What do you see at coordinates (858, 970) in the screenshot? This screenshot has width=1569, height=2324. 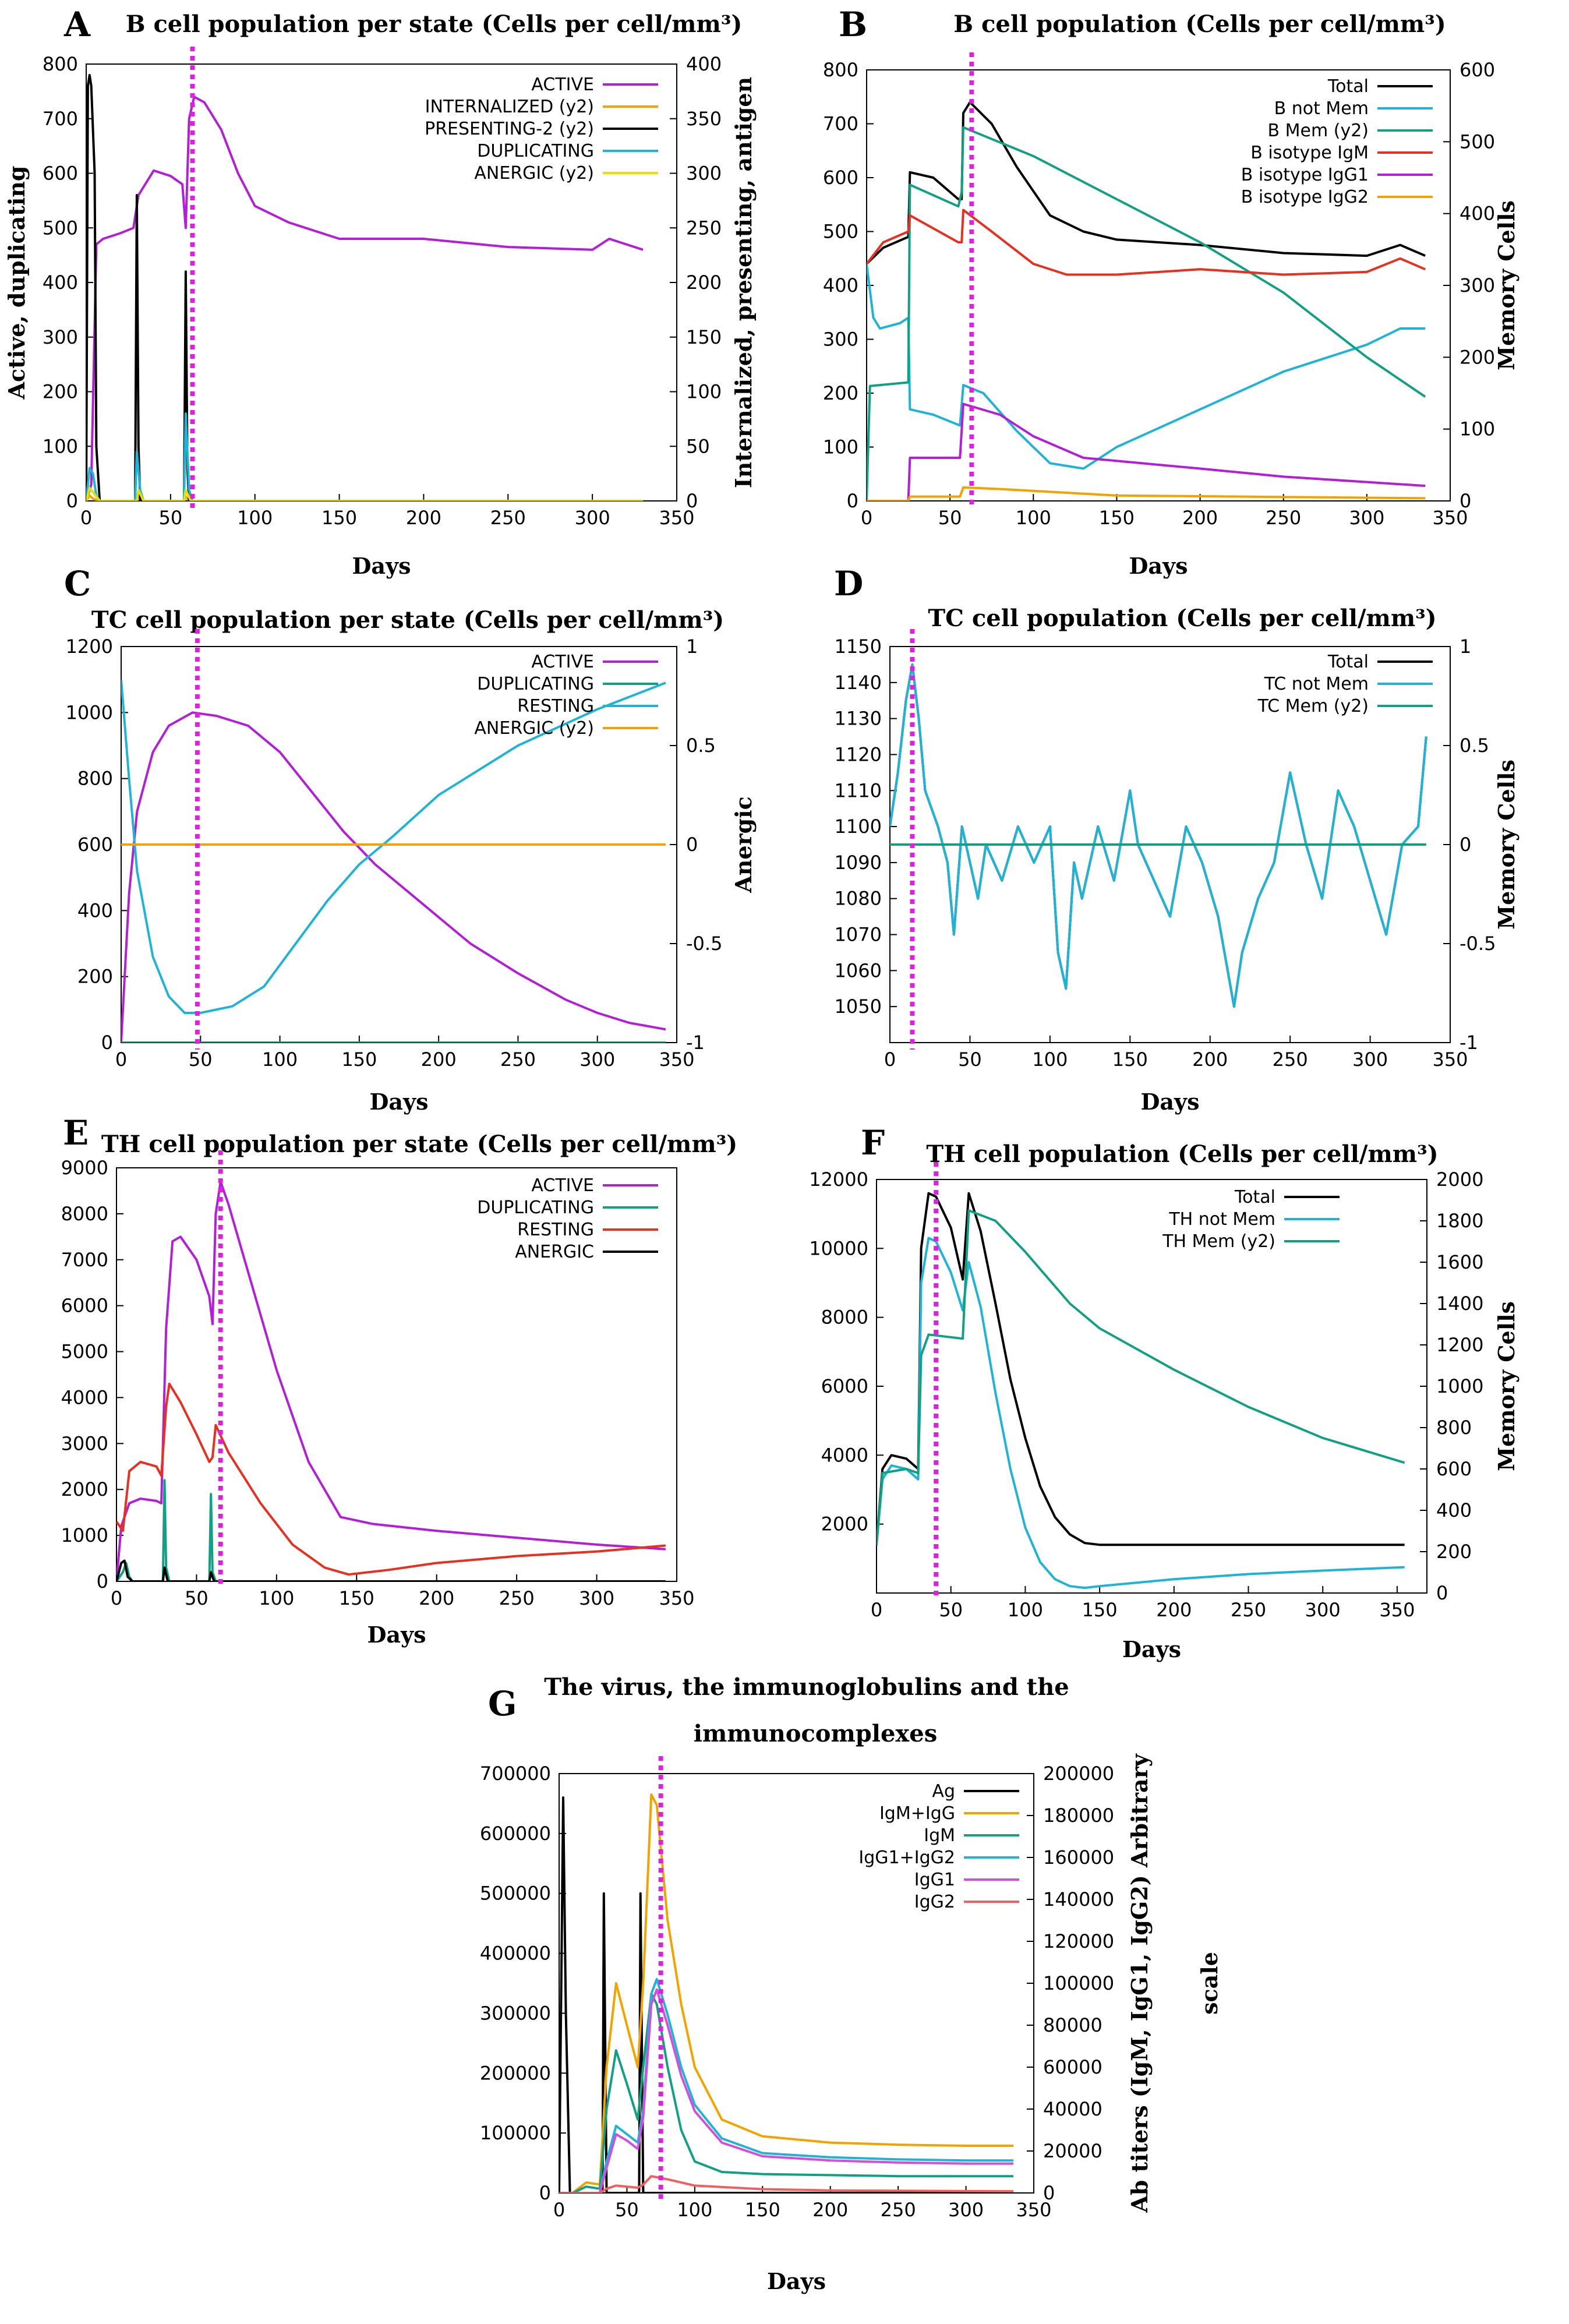 I see `panel-d-ytick-label: 1060` at bounding box center [858, 970].